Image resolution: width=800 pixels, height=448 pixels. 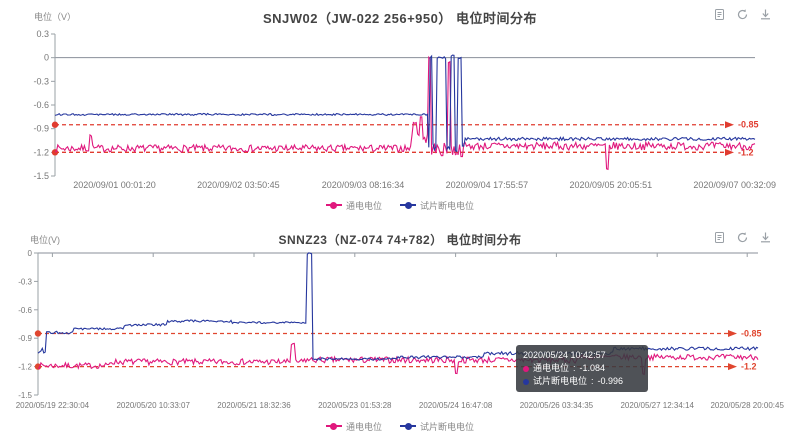 What do you see at coordinates (456, 405) in the screenshot?
I see `svg-text: 2020/05/24 16:47:08` at bounding box center [456, 405].